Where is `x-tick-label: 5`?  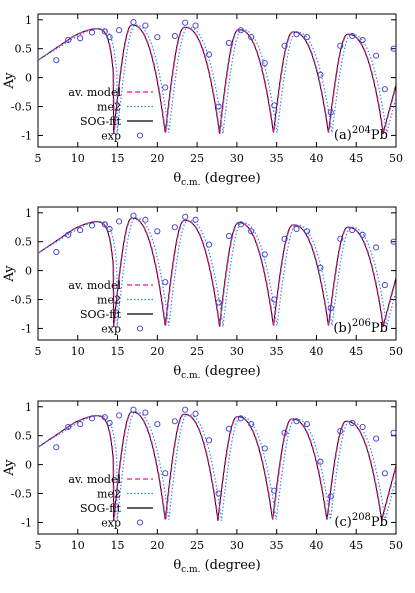
x-tick-label: 5 is located at coordinates (38, 158).